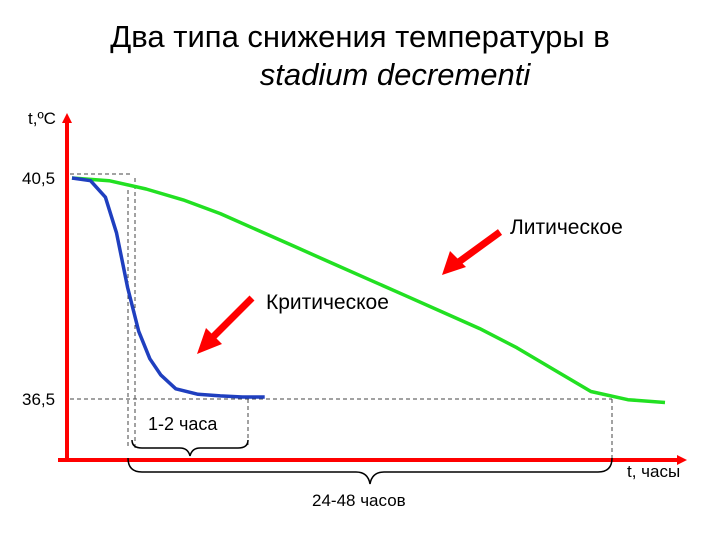 The width and height of the screenshot is (720, 540). I want to click on label-critical: Критическое, so click(327, 302).